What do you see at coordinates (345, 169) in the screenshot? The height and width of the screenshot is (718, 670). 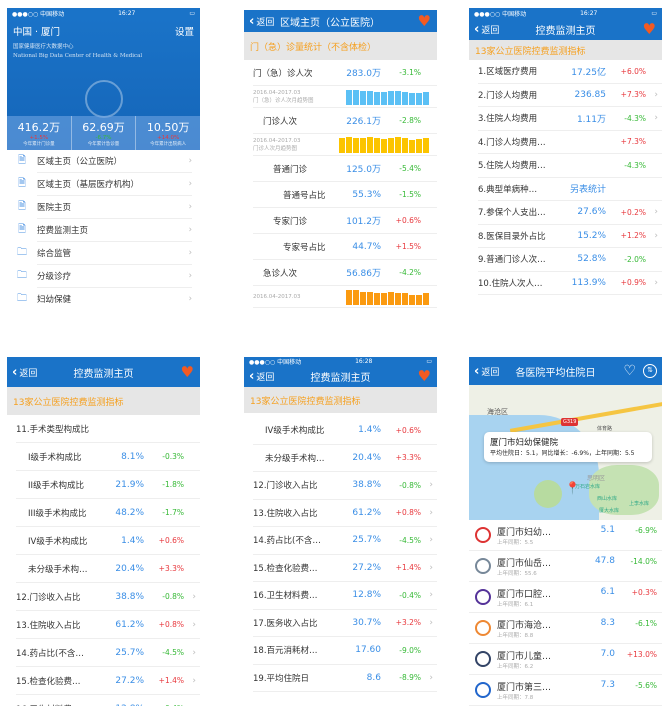 I see `indicator-row: 普通门诊 125.0万 -5.4%` at bounding box center [345, 169].